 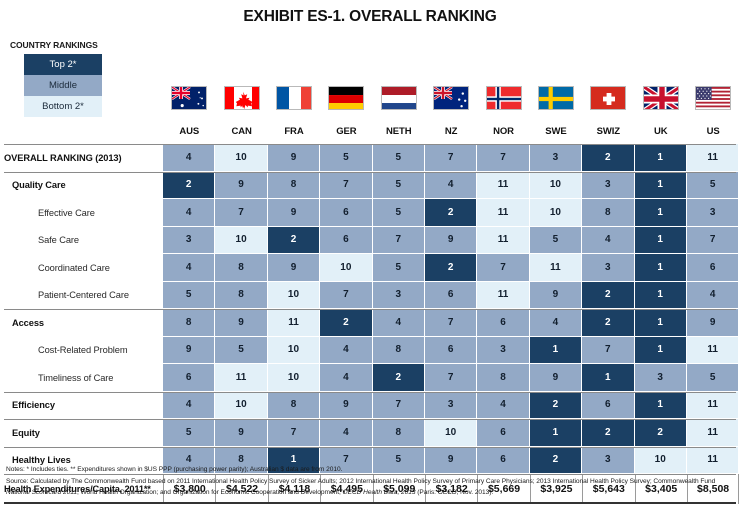 I want to click on table-row: Quality Care 2 9 8 7 5 4 11 10 3 1 5, so click(x=370, y=185).